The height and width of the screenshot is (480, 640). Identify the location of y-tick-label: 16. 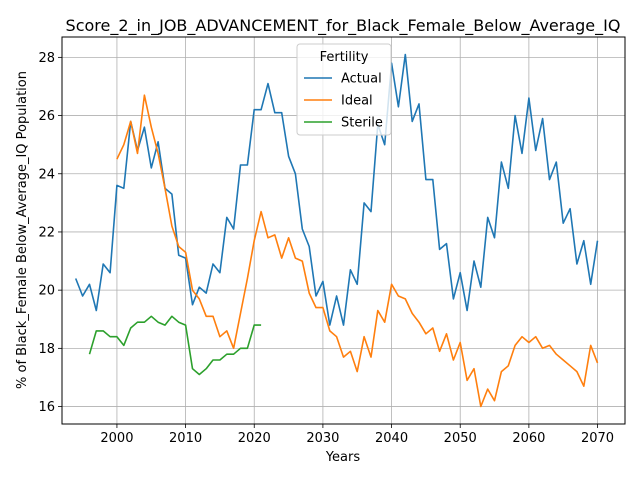
(46, 407).